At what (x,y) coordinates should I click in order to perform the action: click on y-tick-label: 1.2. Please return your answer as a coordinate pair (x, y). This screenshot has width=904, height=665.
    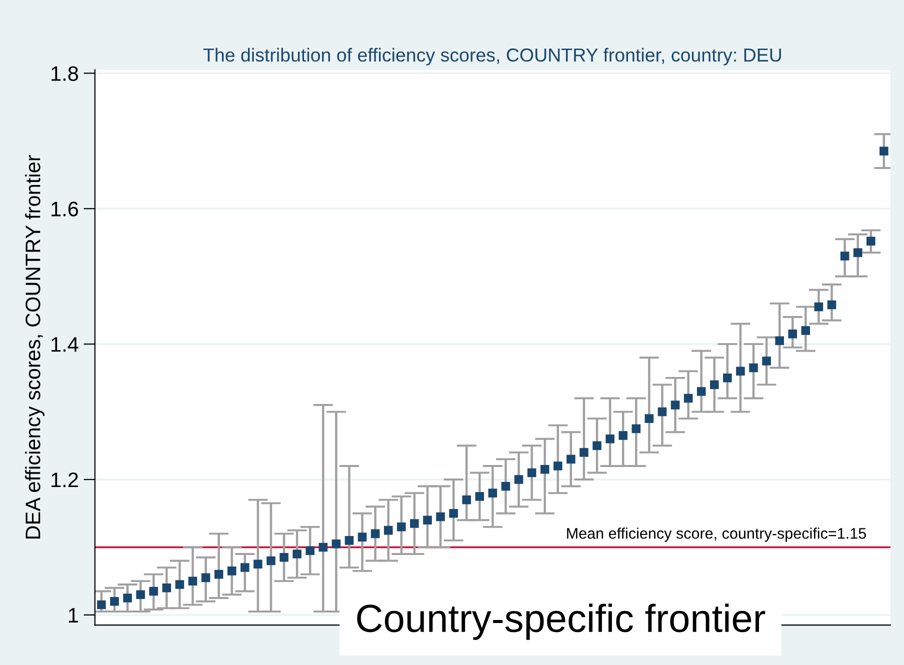
    Looking at the image, I should click on (65, 480).